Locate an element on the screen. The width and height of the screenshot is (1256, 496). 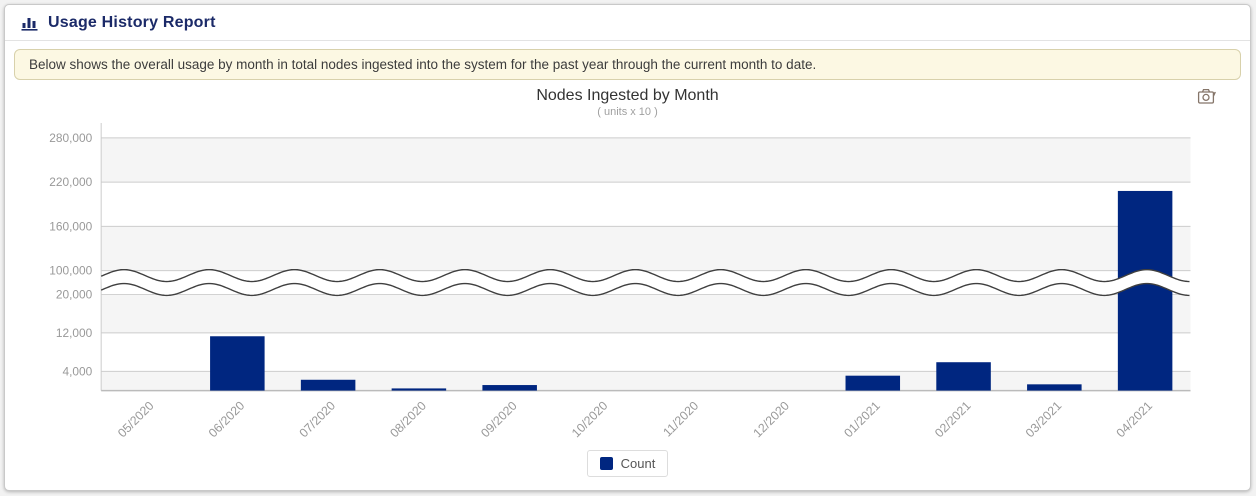
chart-subtitle: ( units x 10 ) is located at coordinates (627, 112).